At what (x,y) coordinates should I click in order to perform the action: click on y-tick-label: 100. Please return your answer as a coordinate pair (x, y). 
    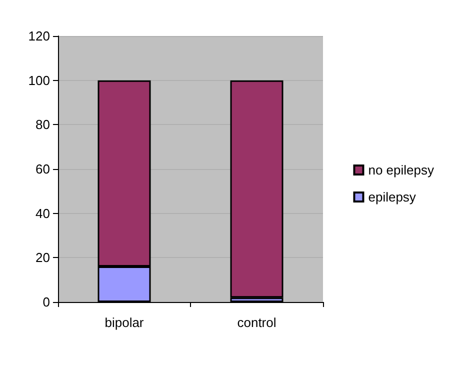
    Looking at the image, I should click on (39, 80).